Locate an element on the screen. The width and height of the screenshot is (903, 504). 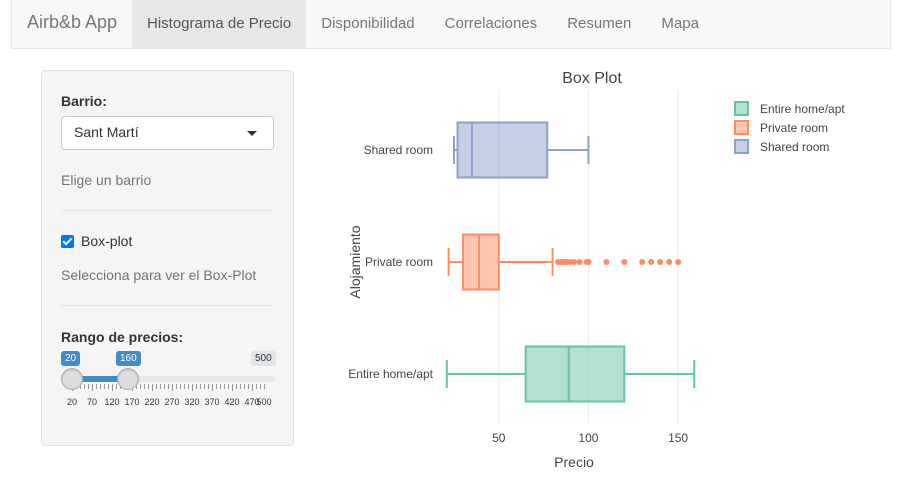
tab-disponibilidad: Disponibilidad is located at coordinates (368, 23).